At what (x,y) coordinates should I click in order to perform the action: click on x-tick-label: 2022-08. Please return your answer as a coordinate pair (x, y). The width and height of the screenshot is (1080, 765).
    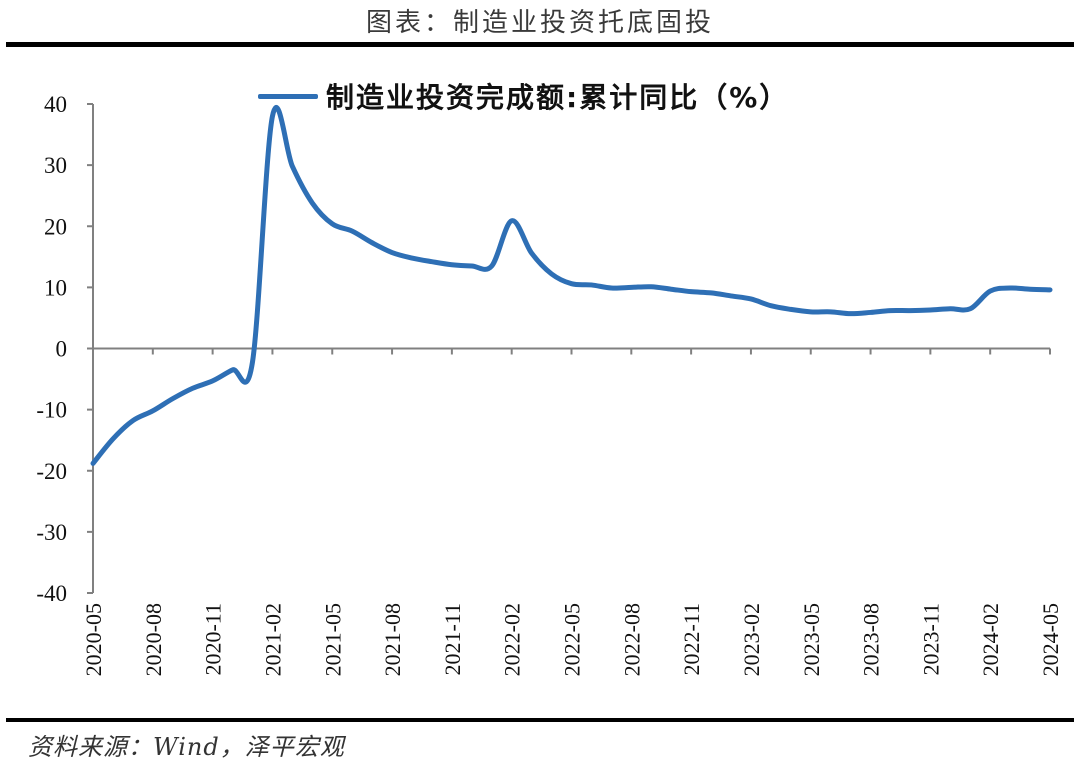
    Looking at the image, I should click on (631, 639).